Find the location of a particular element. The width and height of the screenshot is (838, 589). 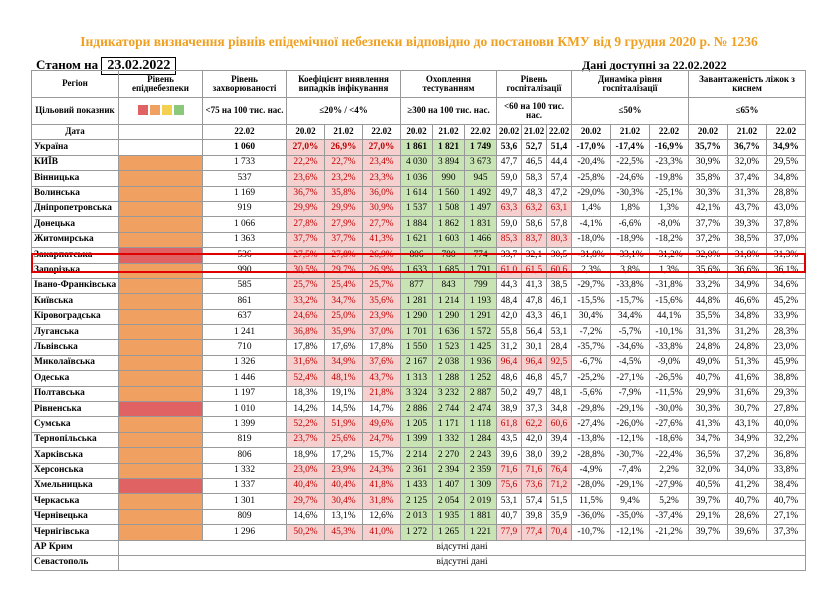

oxygen-cell: 36,7% is located at coordinates (747, 147).